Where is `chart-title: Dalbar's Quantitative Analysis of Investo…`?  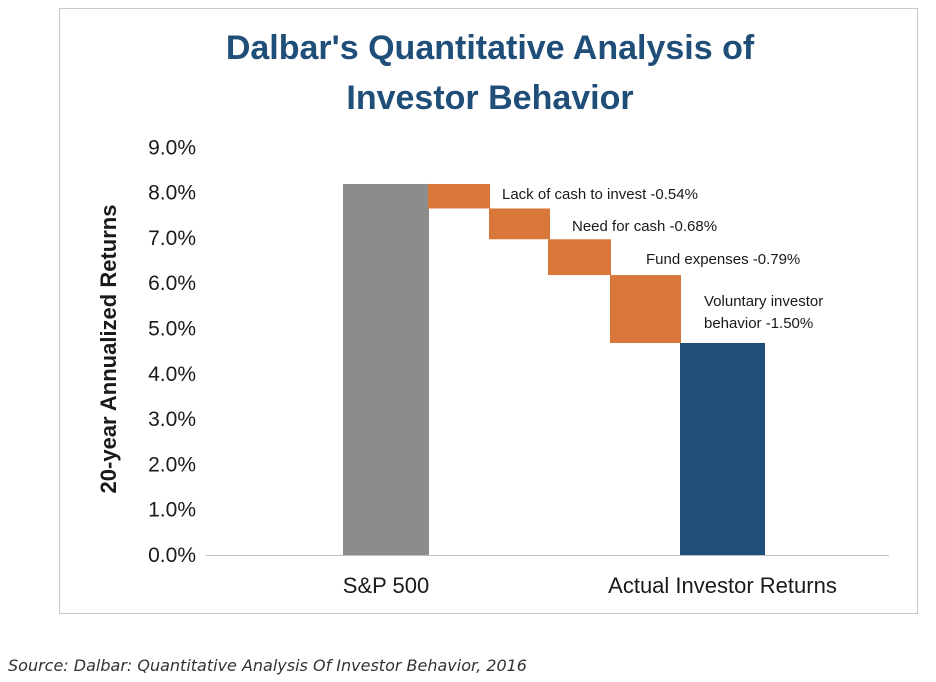 chart-title: Dalbar's Quantitative Analysis of Investo… is located at coordinates (490, 73).